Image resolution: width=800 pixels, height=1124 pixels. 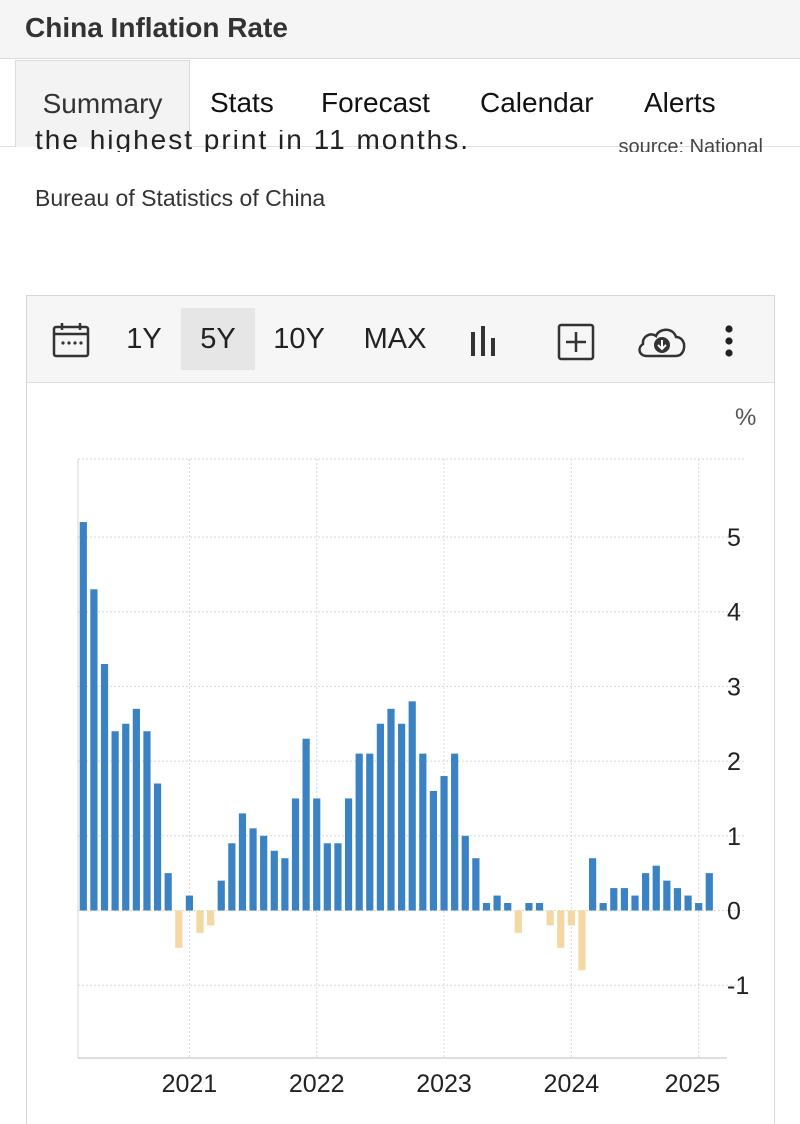 I want to click on y-tick-label: 3, so click(x=734, y=687).